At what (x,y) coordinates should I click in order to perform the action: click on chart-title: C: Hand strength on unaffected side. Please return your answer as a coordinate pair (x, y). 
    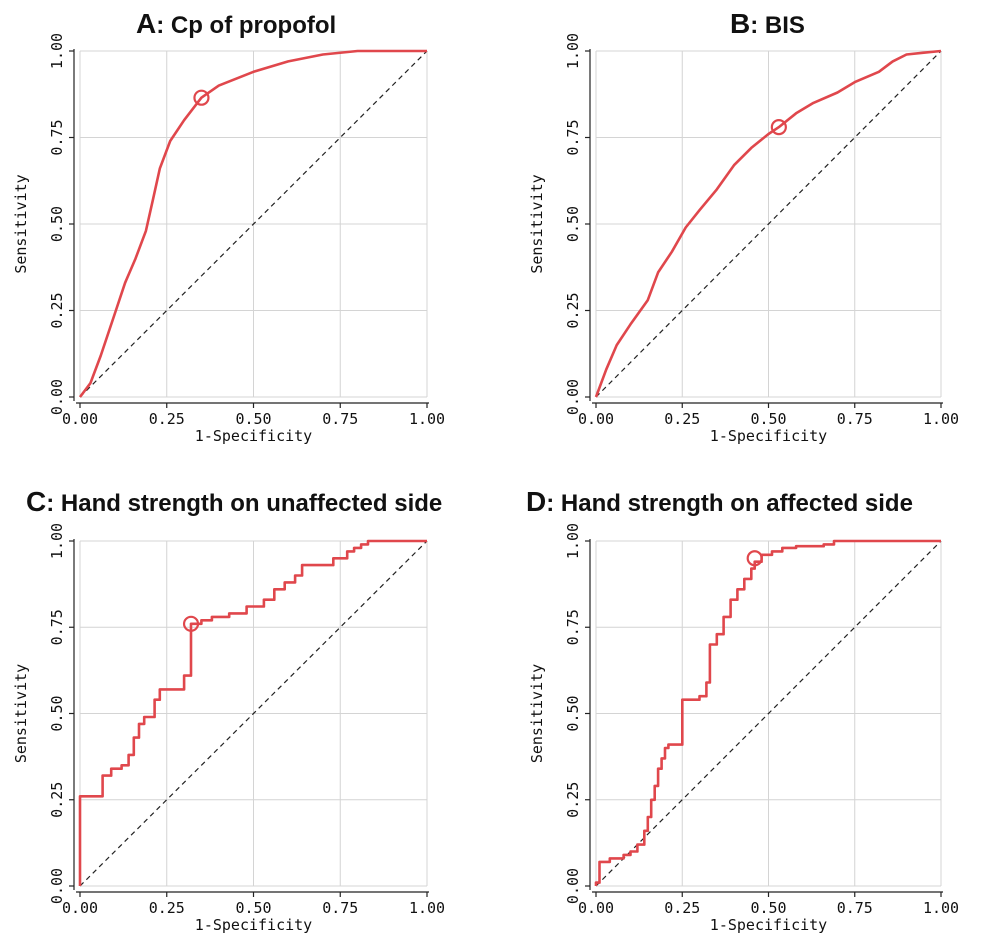
    Looking at the image, I should click on (234, 502).